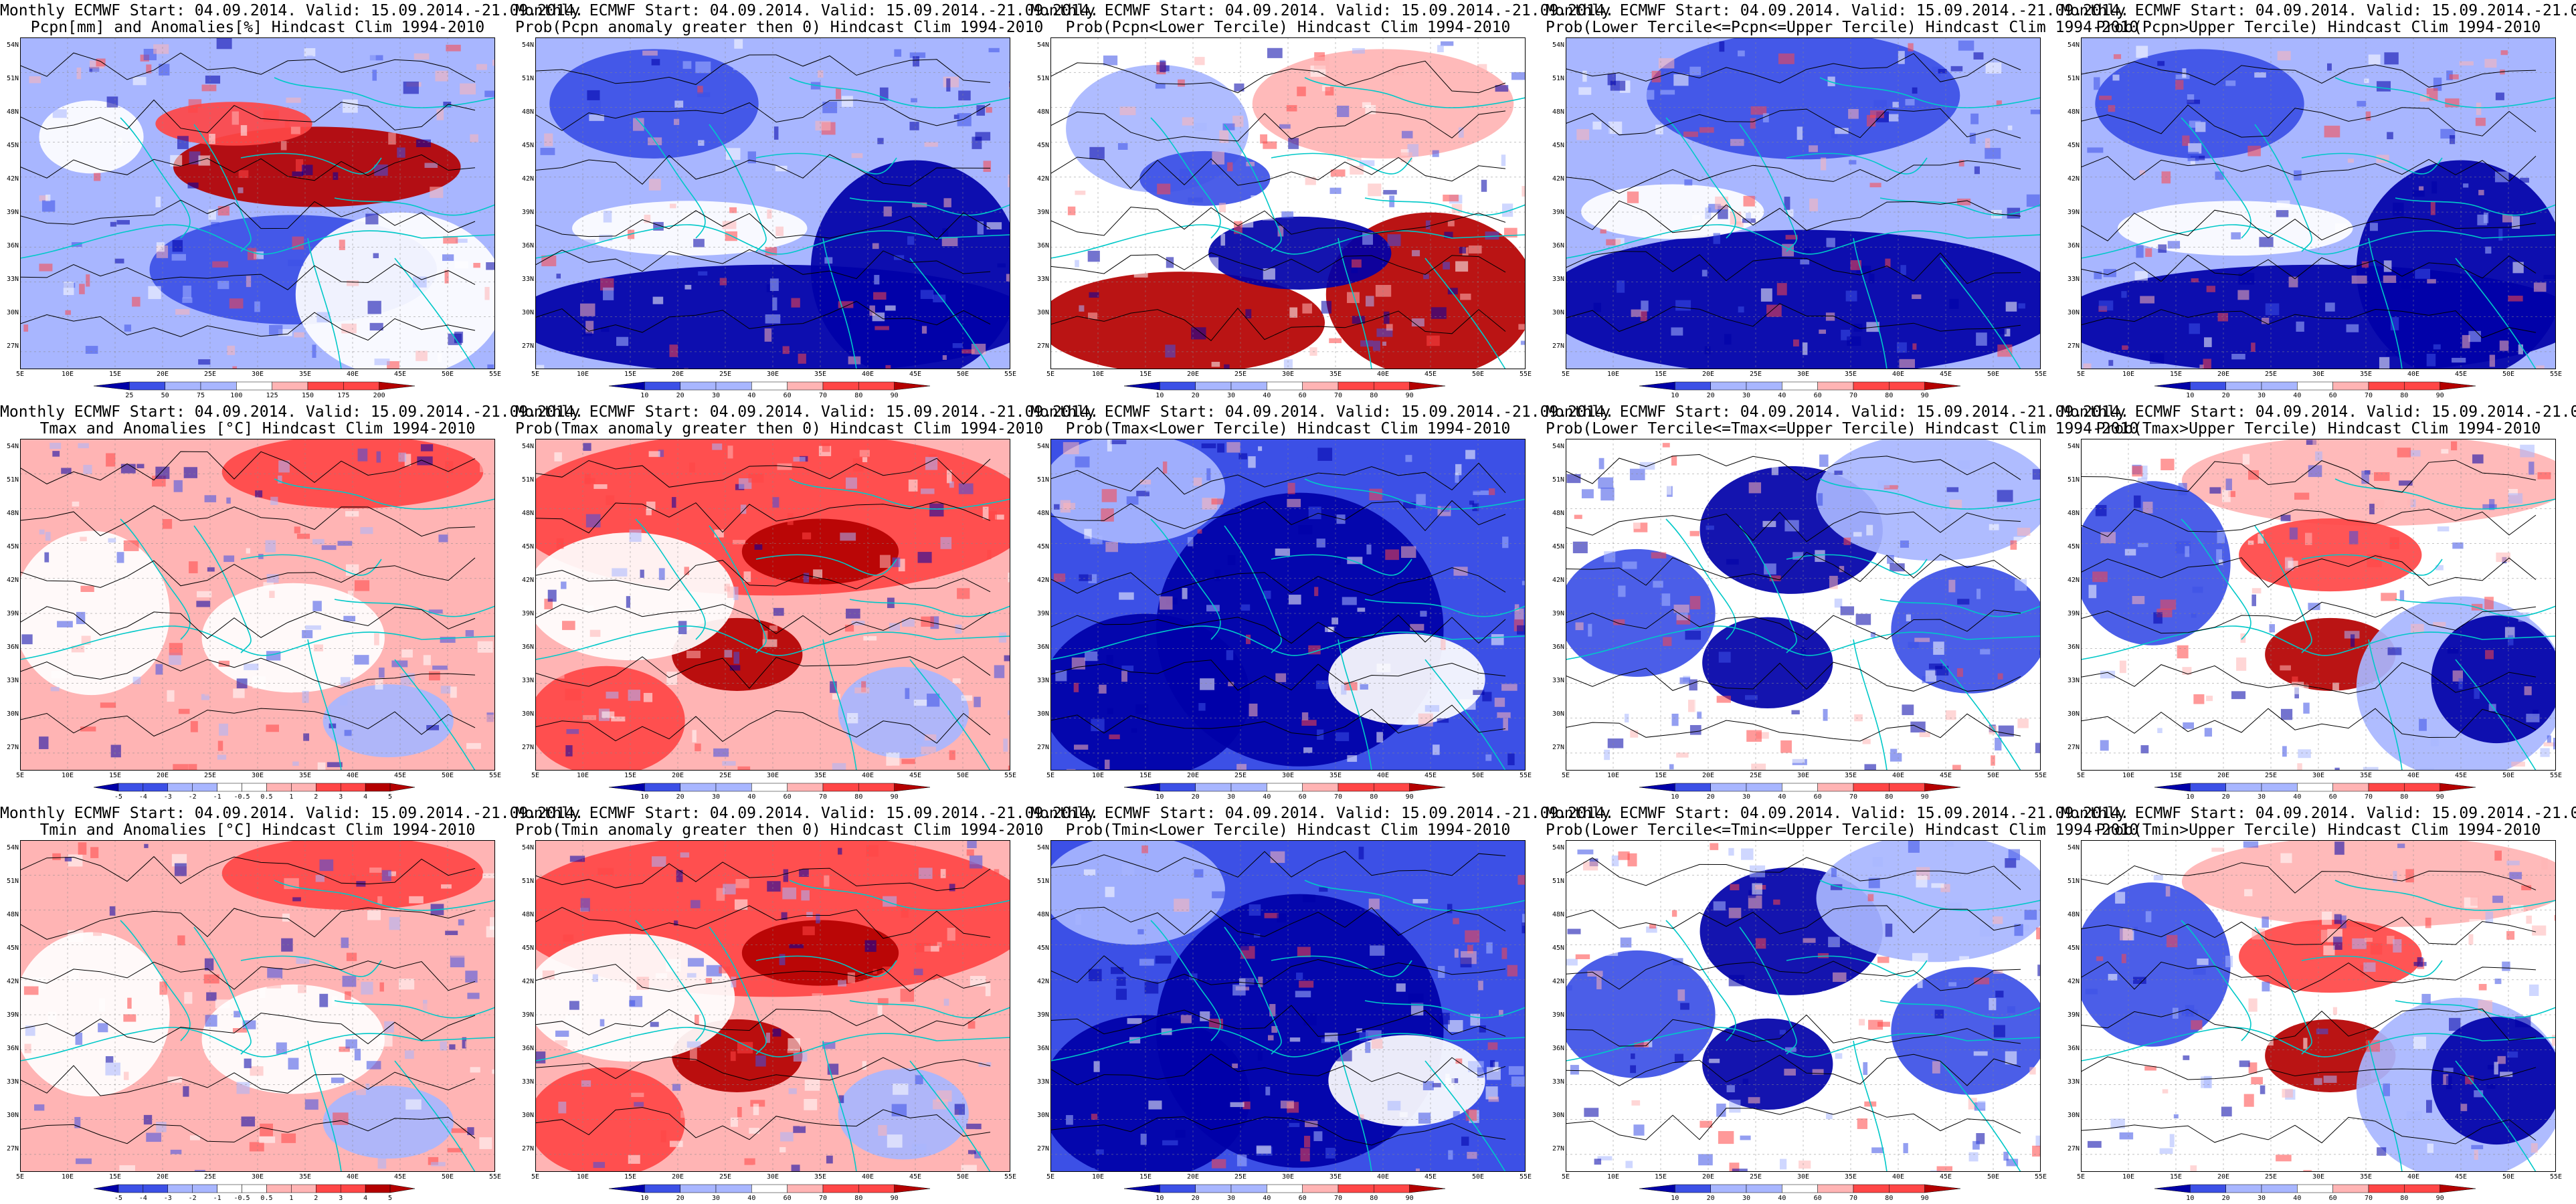 The height and width of the screenshot is (1204, 2576). I want to click on latitude-label: 42N, so click(12, 179).